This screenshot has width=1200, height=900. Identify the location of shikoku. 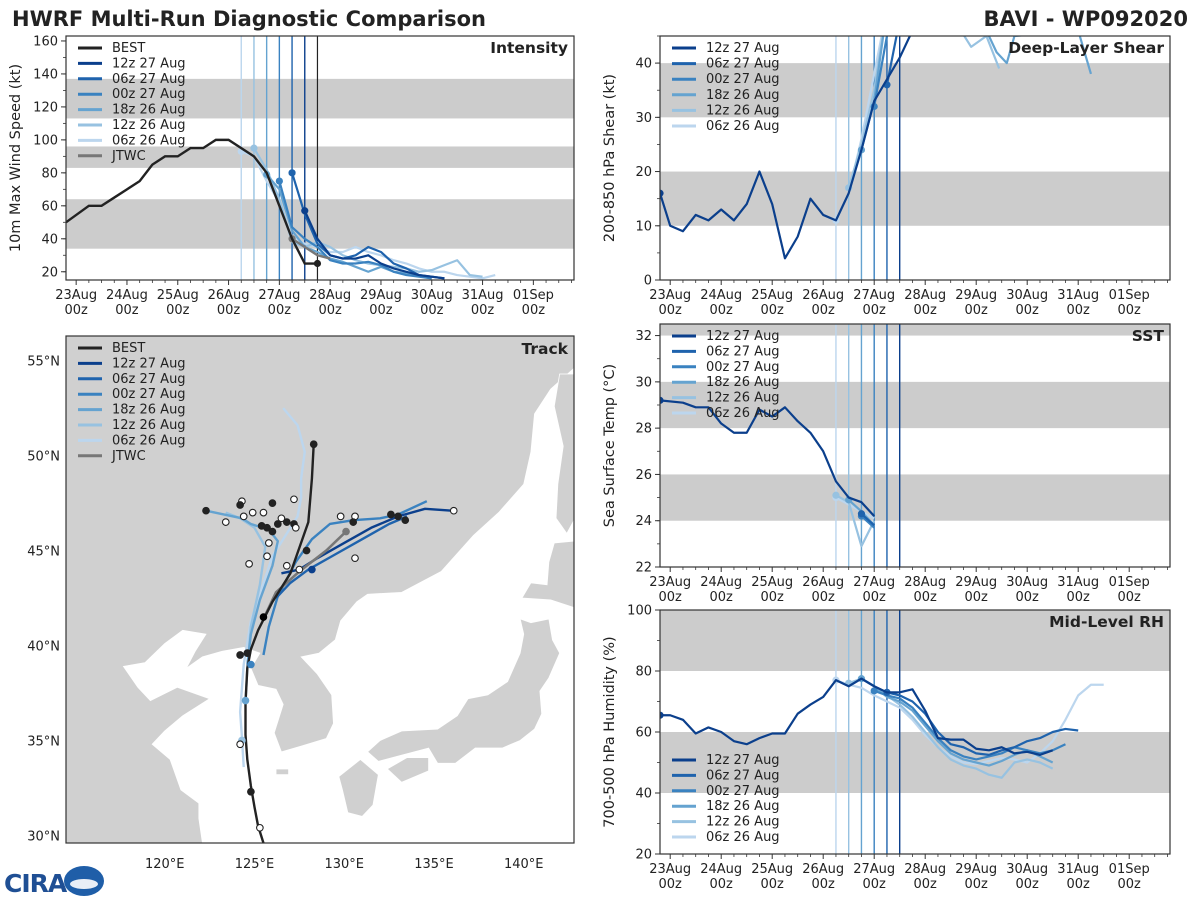
(408, 770).